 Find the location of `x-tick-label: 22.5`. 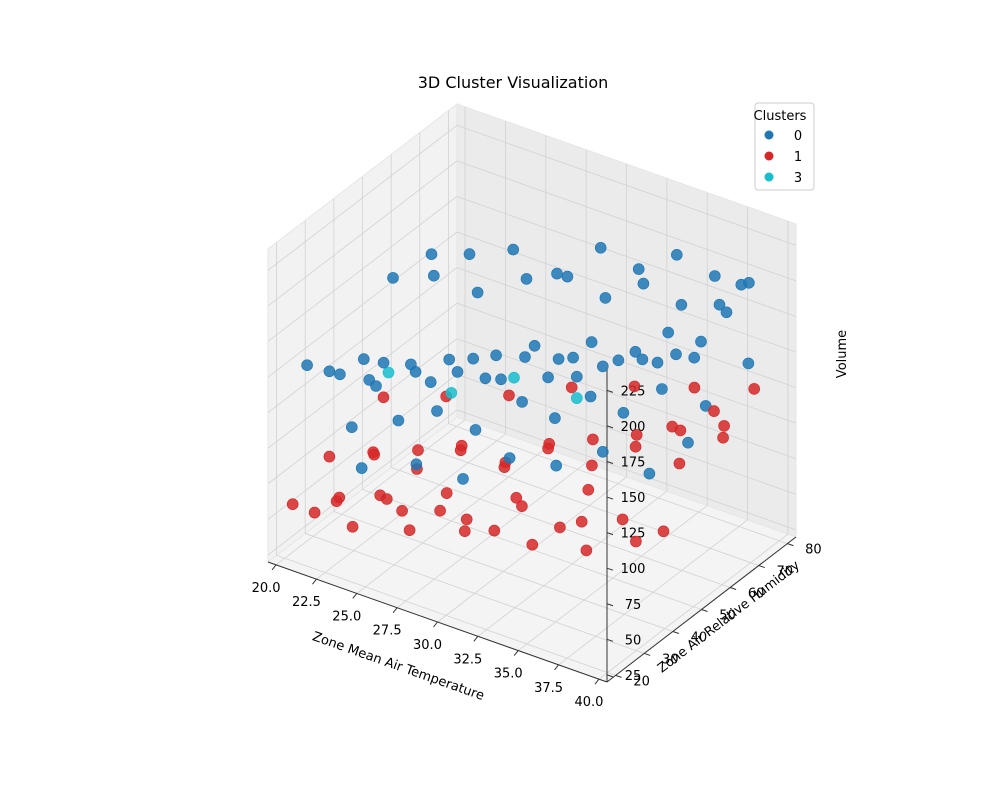

x-tick-label: 22.5 is located at coordinates (306, 602).